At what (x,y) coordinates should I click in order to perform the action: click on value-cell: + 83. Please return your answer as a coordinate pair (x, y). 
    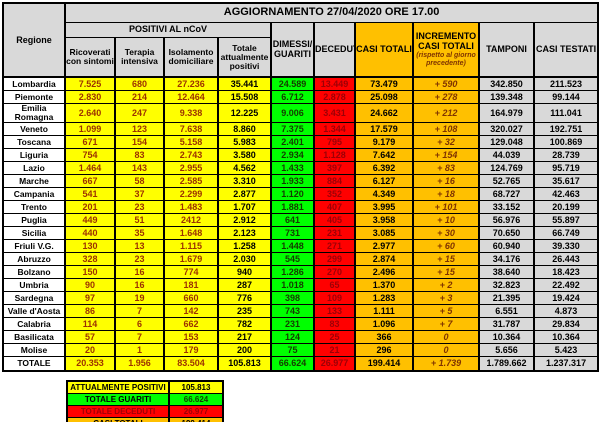
    Looking at the image, I should click on (446, 168).